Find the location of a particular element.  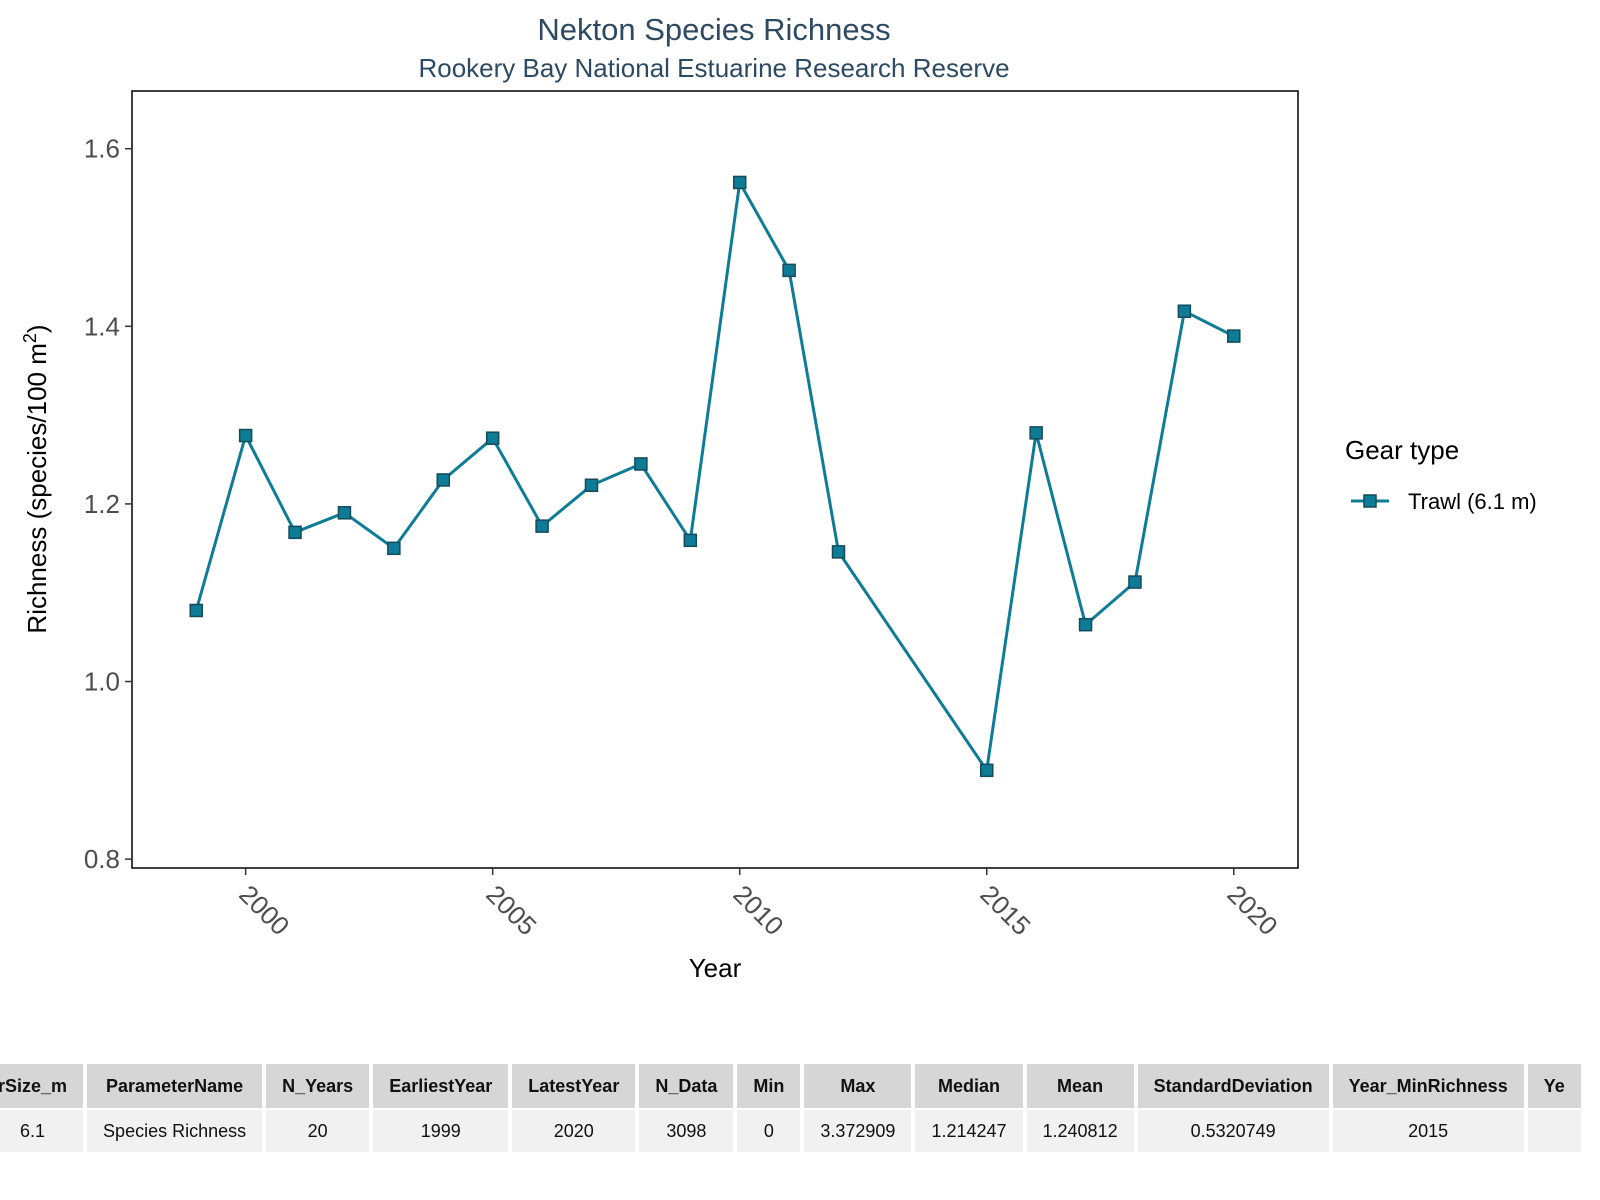

table-header-cell: Mean is located at coordinates (1080, 1086).